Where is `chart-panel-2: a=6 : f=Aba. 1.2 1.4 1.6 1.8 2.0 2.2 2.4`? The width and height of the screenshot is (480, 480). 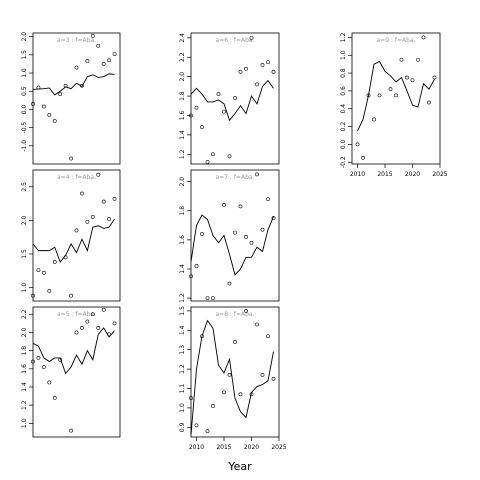
chart-panel-2: a=6 : f=Aba. 1.2 1.4 1.6 1.8 2.0 2.2 2.4 is located at coordinates (229, 98).